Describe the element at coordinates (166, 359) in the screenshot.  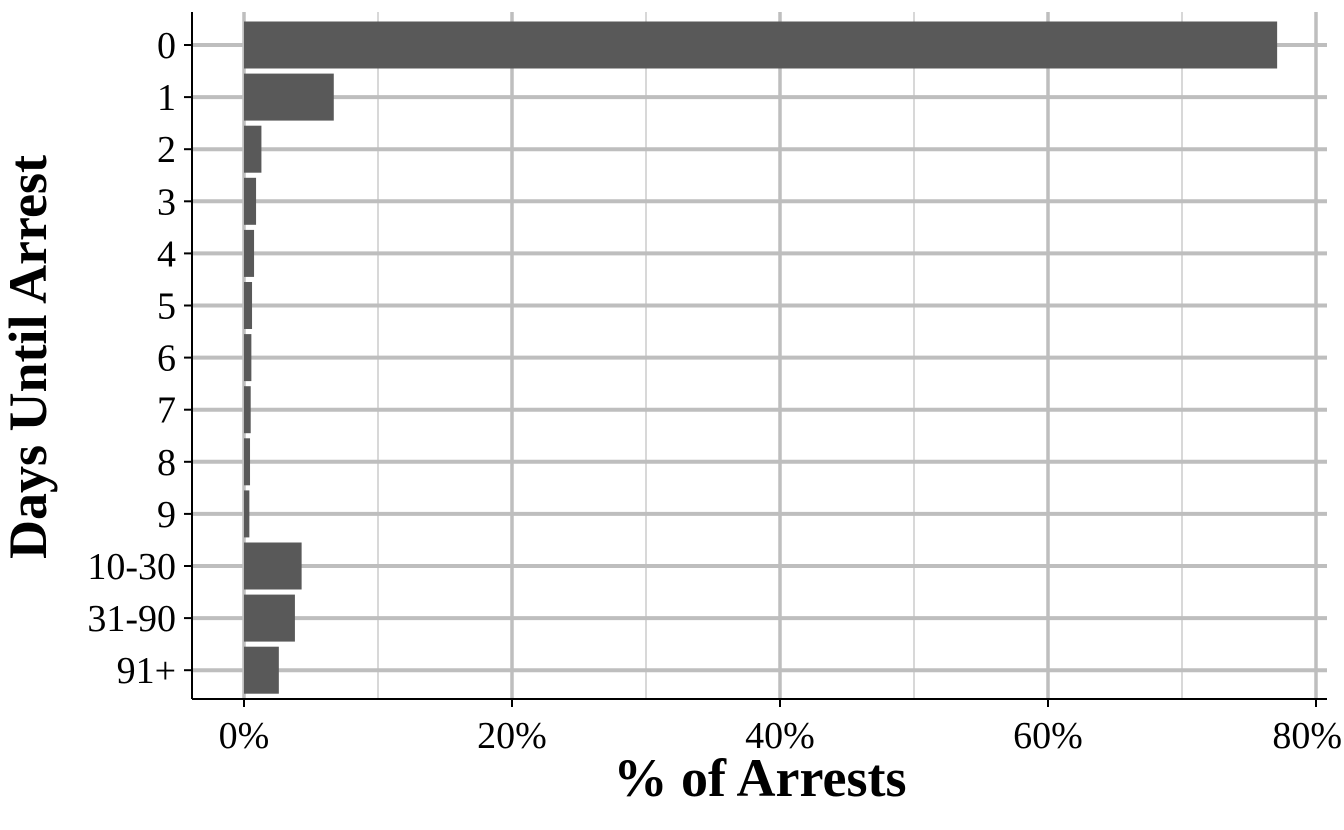
I see `y-tick-label: 6` at that location.